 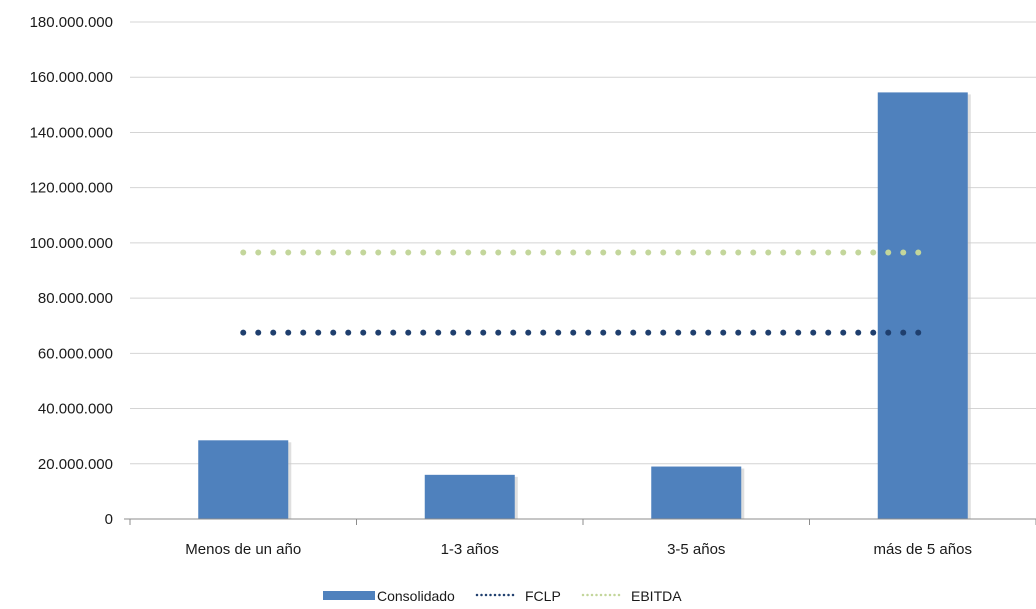 What do you see at coordinates (923, 549) in the screenshot?
I see `x-tick-label: más de 5 años` at bounding box center [923, 549].